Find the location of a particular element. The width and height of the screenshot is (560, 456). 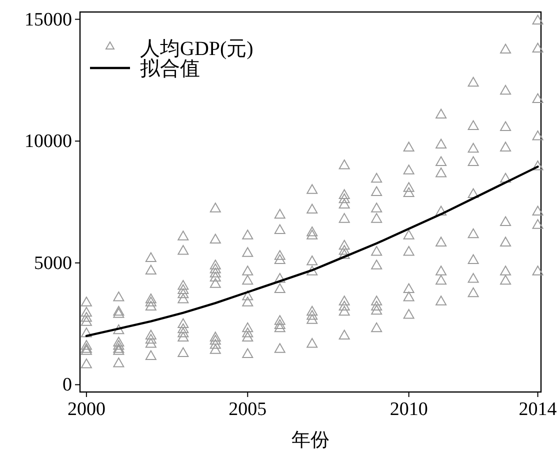

x-tick-label: 2005 is located at coordinates (247, 409).